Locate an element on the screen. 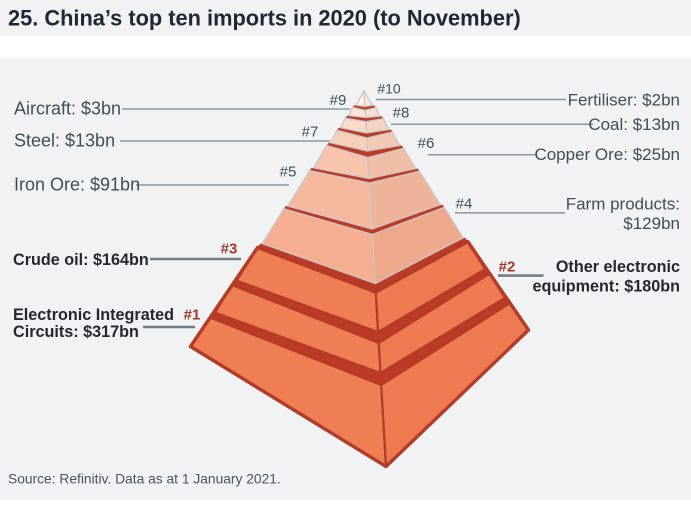 The width and height of the screenshot is (691, 505). svg-text: Electronic Integrated is located at coordinates (93, 315).